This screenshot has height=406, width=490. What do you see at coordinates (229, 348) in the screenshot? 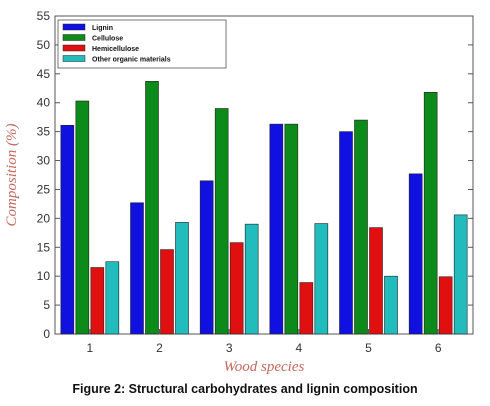
I see `x-tick-label: 3` at bounding box center [229, 348].